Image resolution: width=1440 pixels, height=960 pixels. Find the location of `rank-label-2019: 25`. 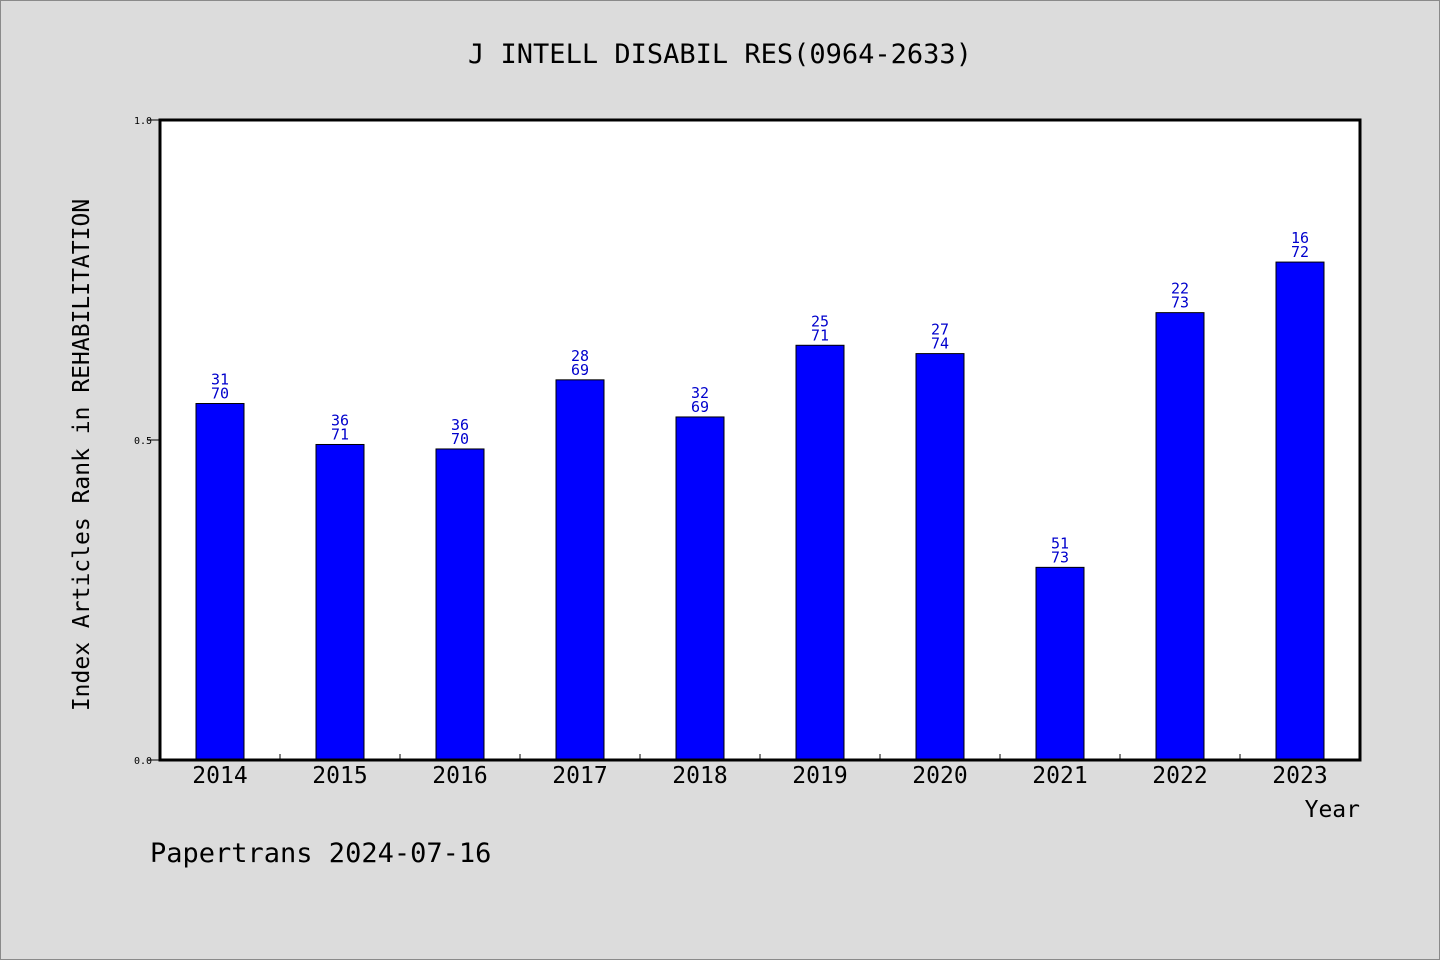

rank-label-2019: 25 is located at coordinates (820, 321).